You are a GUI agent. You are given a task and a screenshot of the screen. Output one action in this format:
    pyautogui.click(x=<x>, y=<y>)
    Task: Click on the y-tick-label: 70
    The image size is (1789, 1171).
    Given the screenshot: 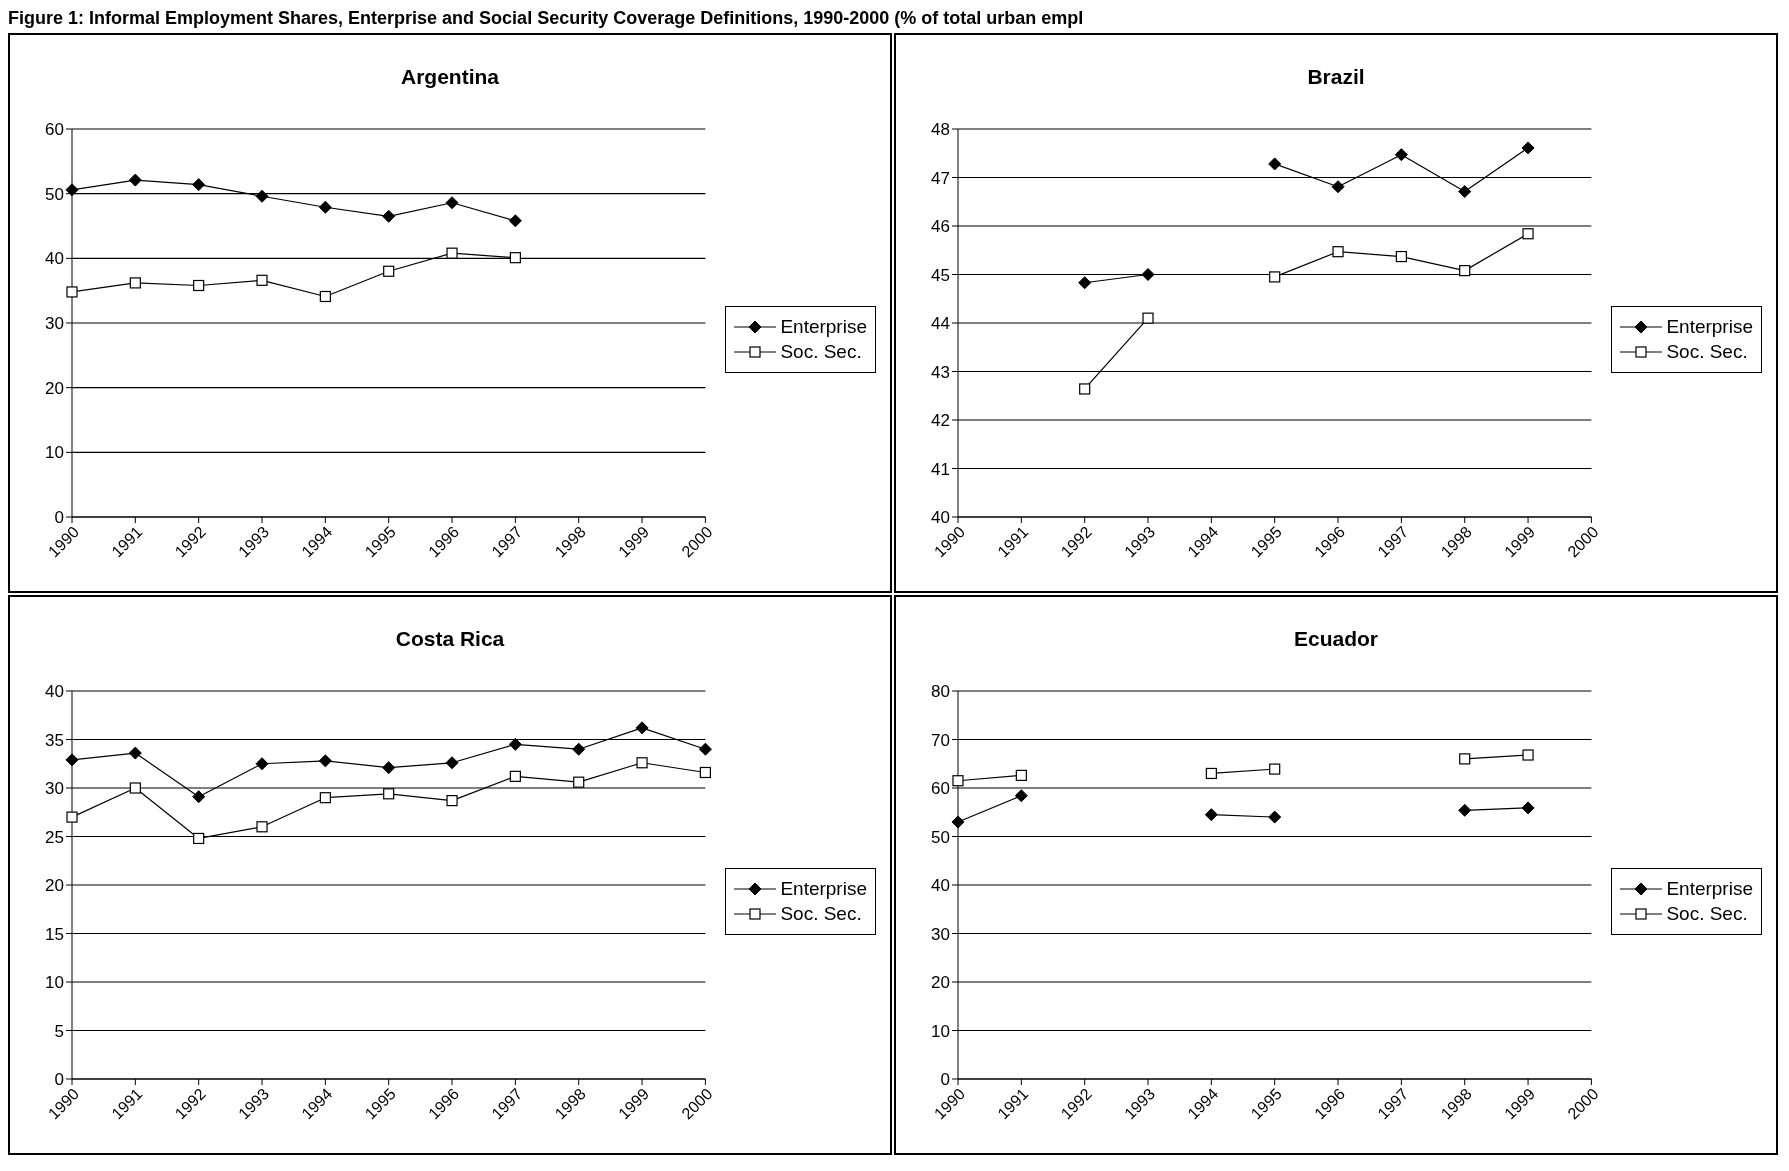 What is the action you would take?
    pyautogui.click(x=940, y=740)
    